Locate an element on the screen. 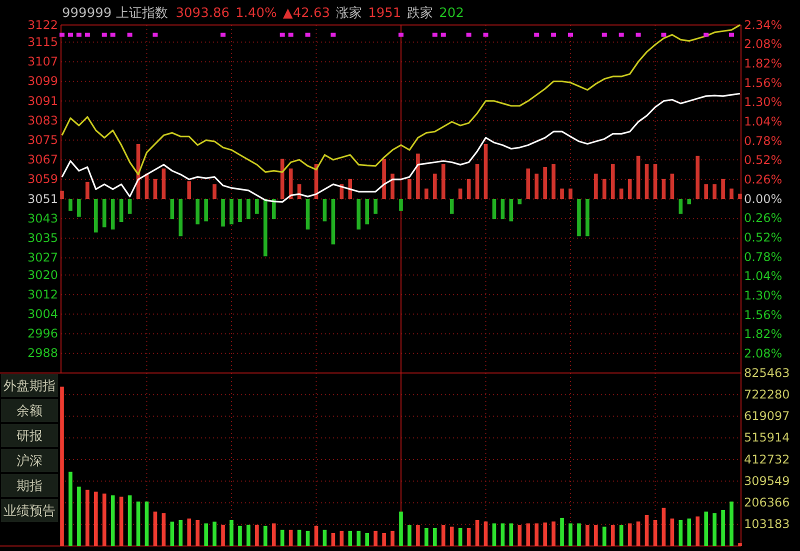 This screenshot has height=551, width=800. y-tick-label: 3004 is located at coordinates (42, 314).